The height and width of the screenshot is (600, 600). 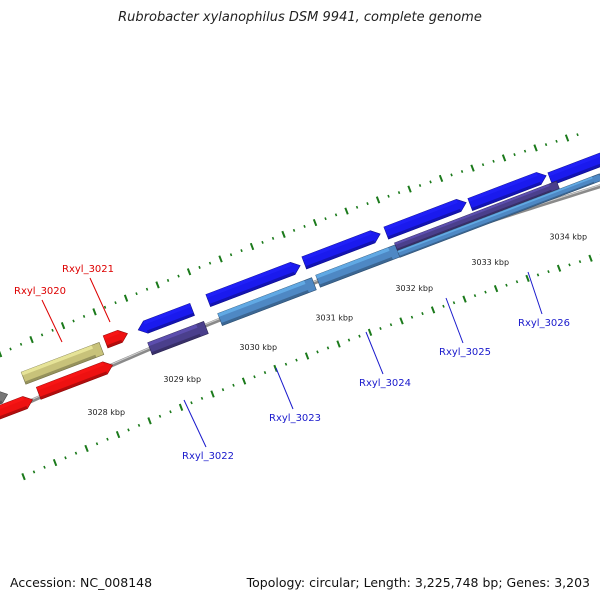 I want to click on kbp-label: 3030 kbp, so click(x=258, y=347).